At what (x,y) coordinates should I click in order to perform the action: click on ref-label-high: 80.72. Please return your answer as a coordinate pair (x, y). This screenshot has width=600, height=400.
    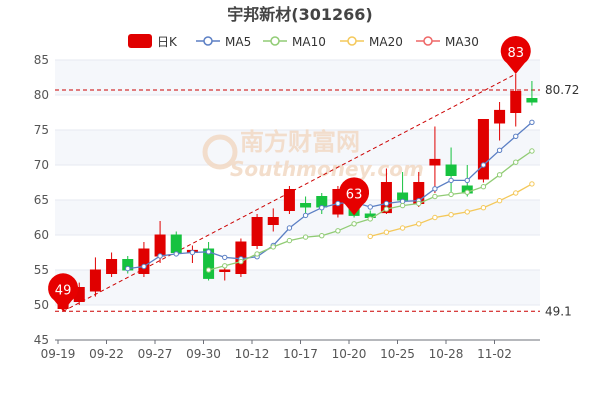
    Looking at the image, I should click on (562, 90).